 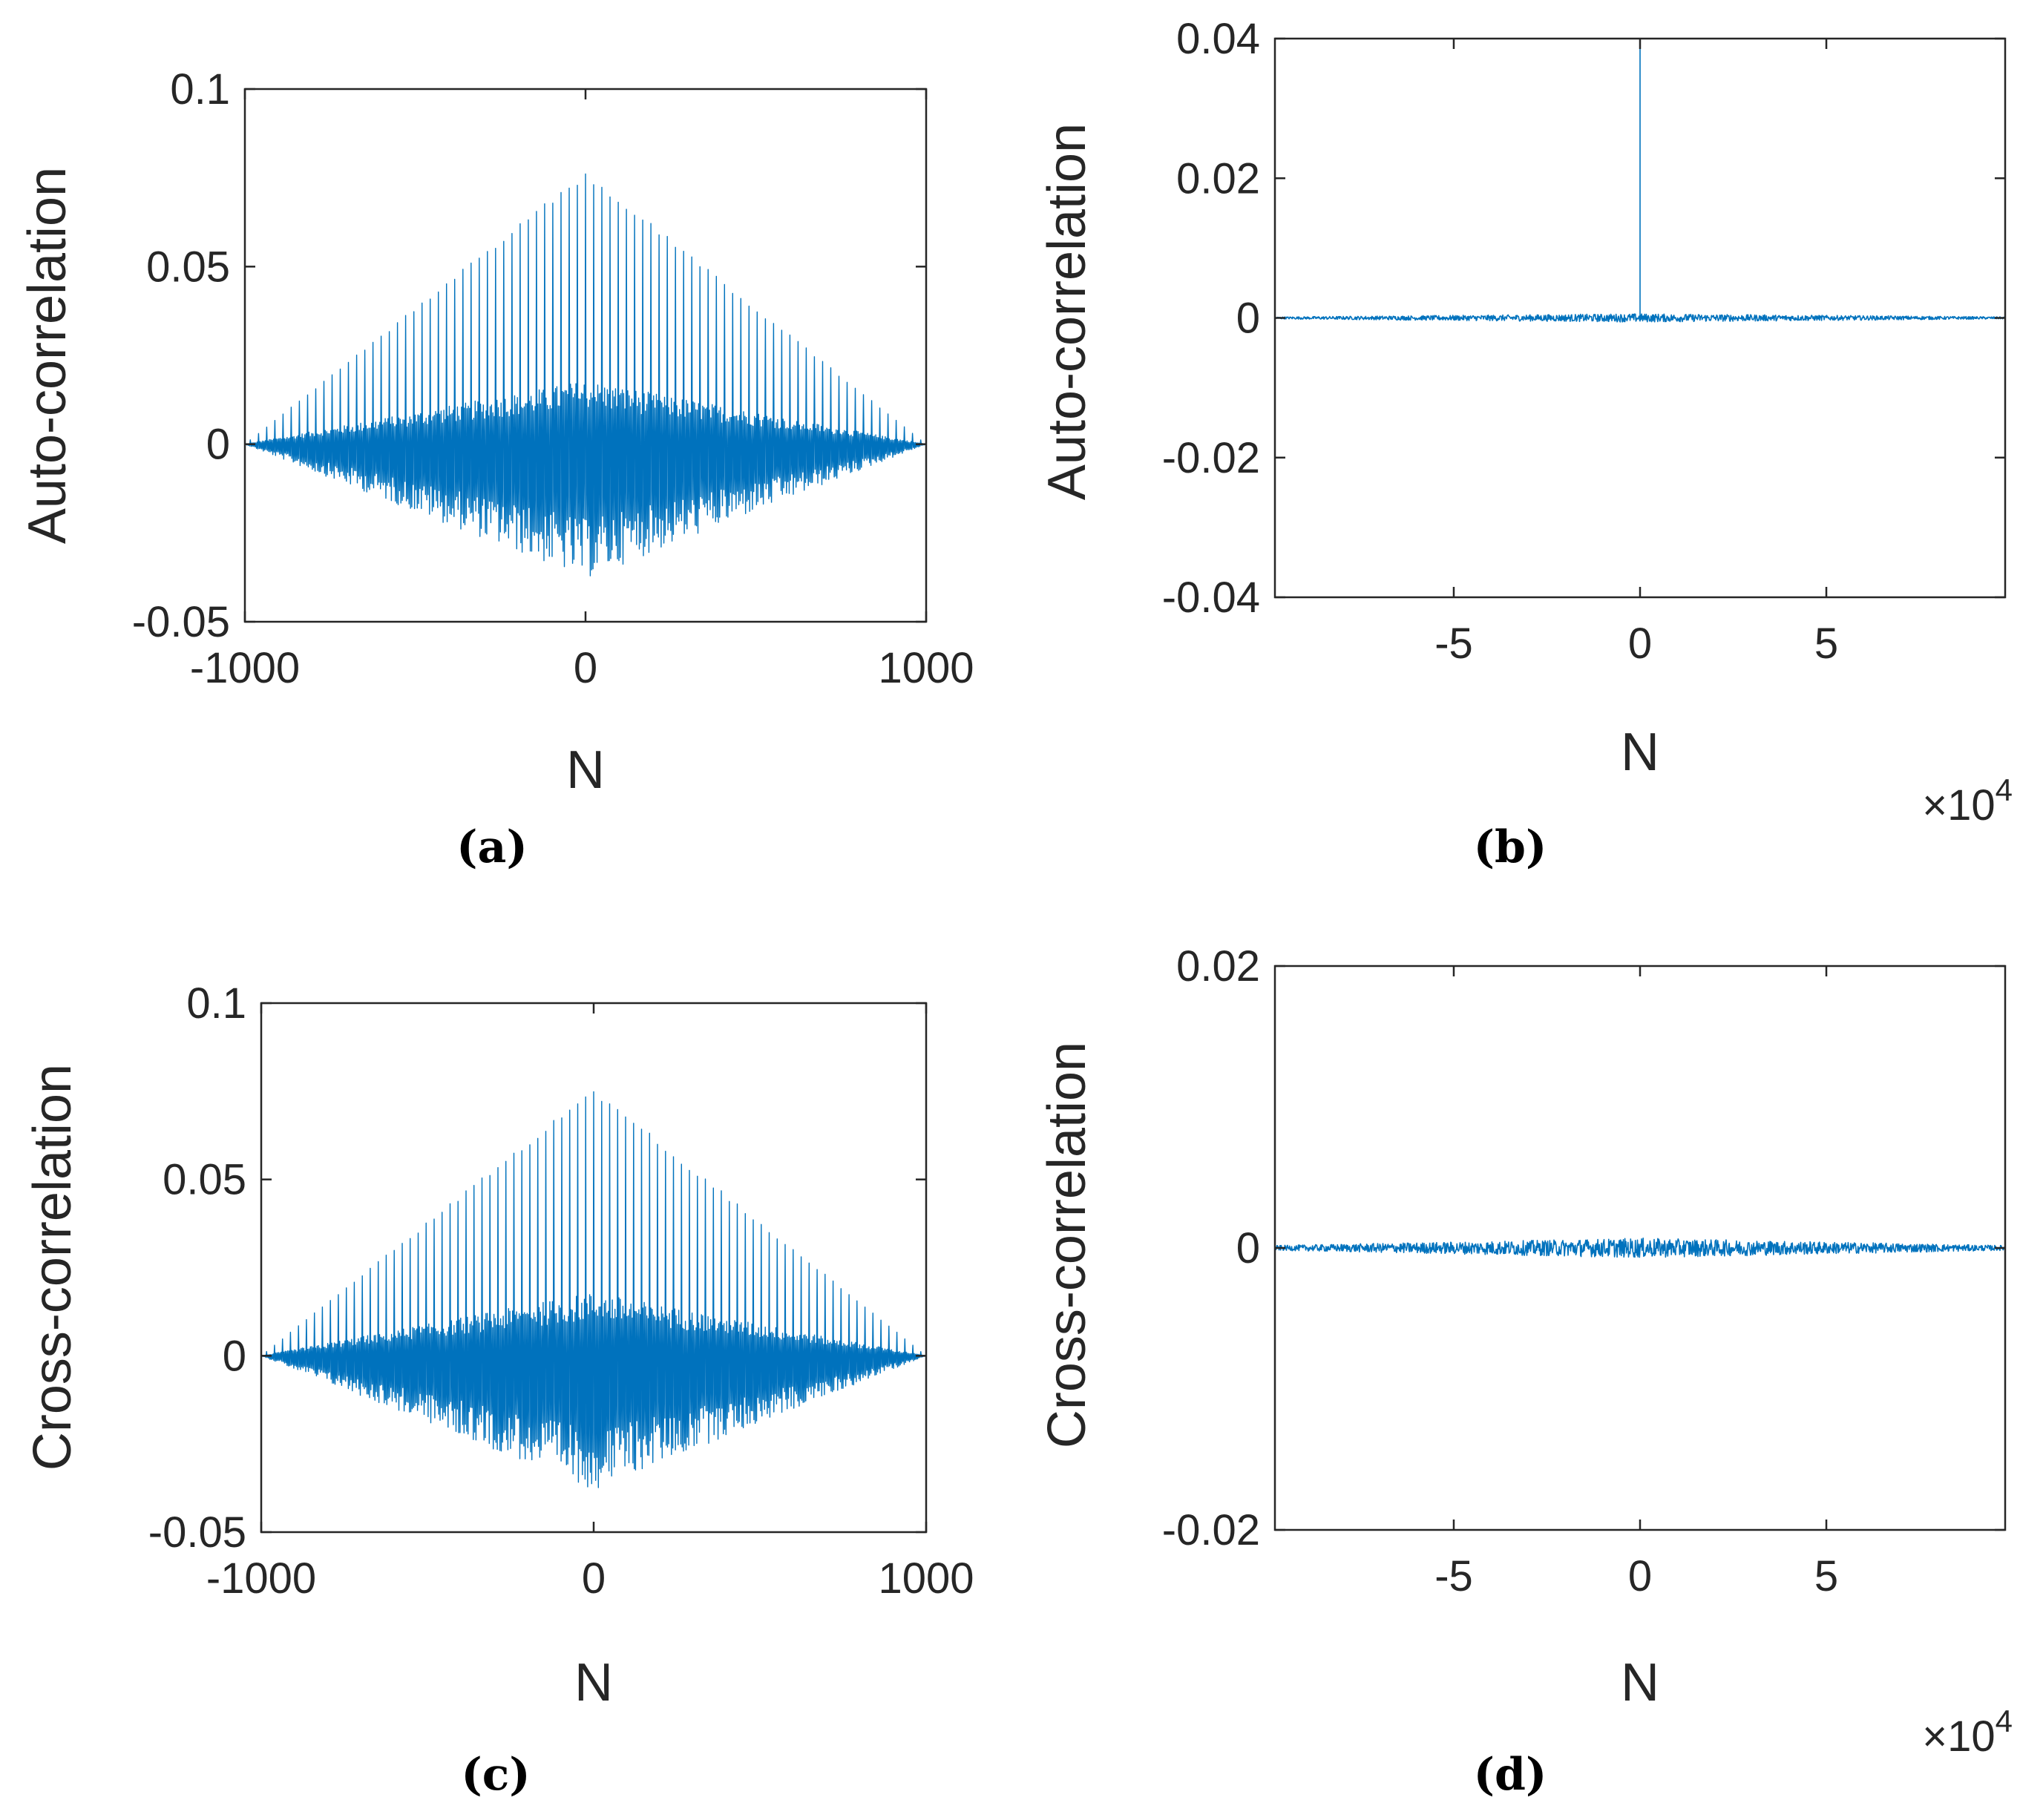 I want to click on x-exponent-d: ×10⁴, so click(x=1968, y=1733).